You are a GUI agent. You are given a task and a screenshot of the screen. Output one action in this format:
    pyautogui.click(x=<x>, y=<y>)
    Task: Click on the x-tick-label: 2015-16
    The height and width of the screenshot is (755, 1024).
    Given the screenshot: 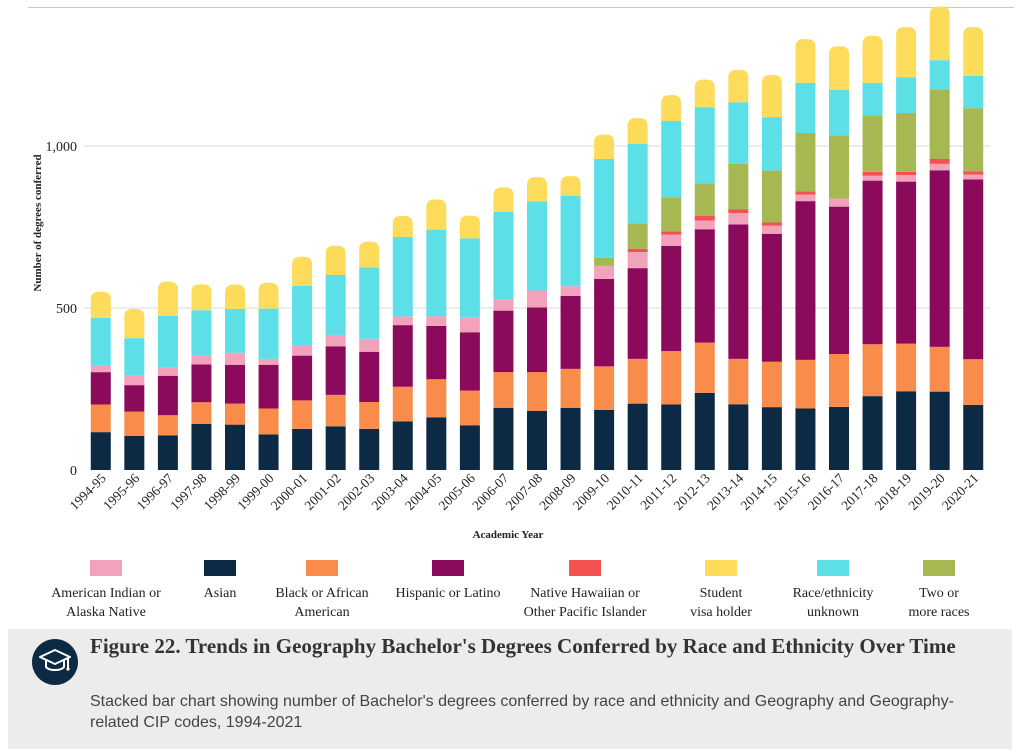 What is the action you would take?
    pyautogui.click(x=792, y=491)
    